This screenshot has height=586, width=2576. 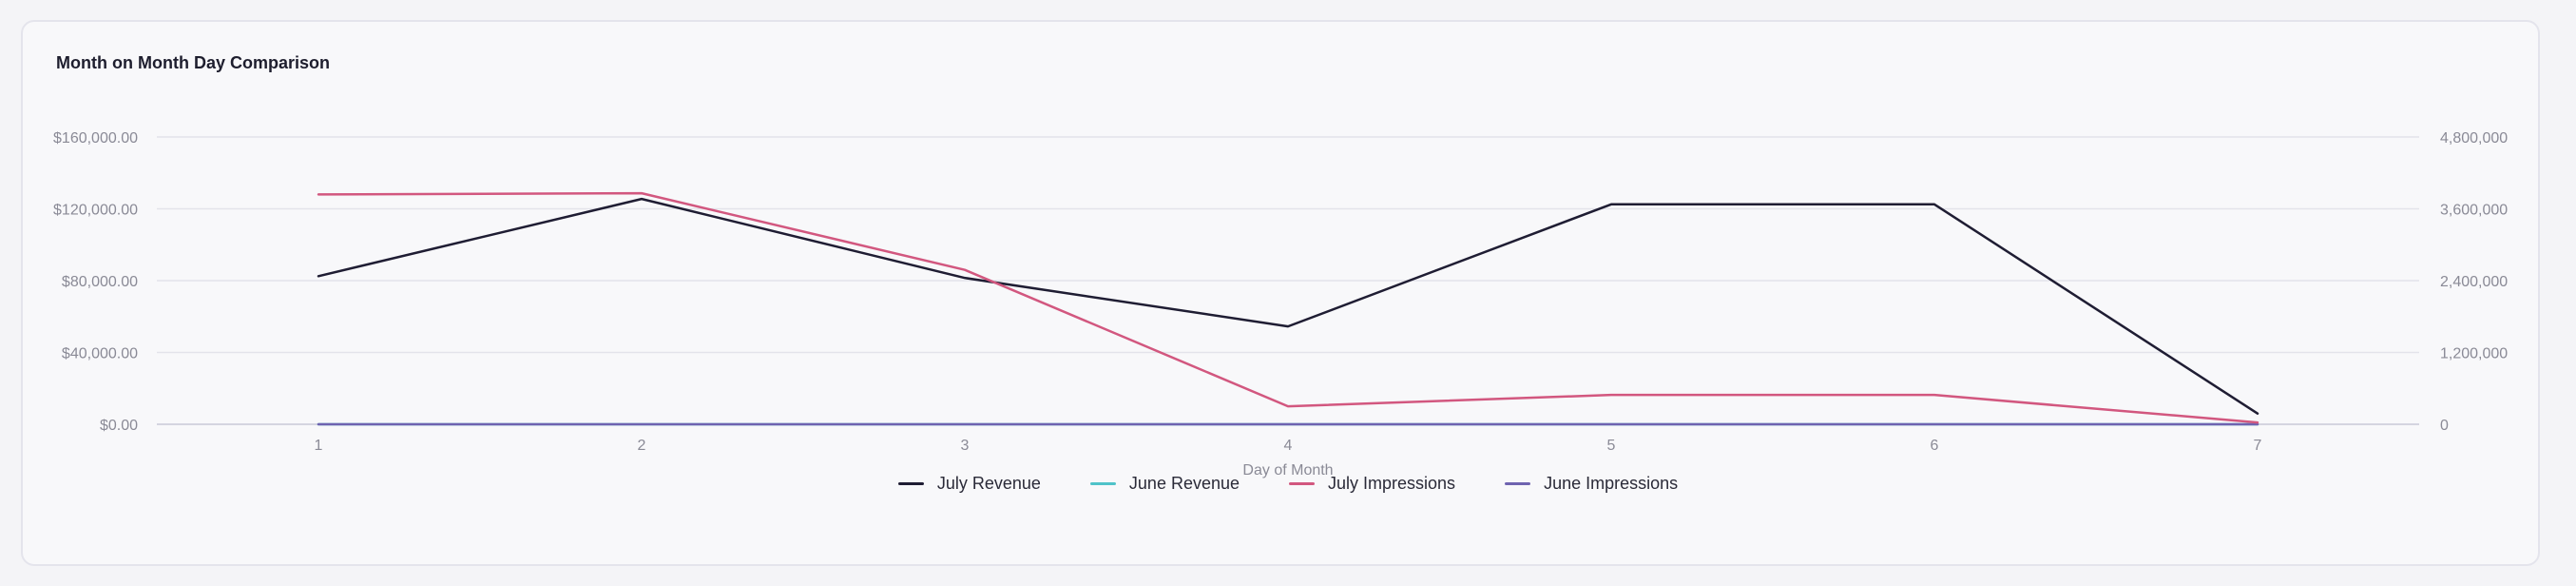 I want to click on x-axis-ticks: 1 2 3 4 5 6 7, so click(x=1289, y=446).